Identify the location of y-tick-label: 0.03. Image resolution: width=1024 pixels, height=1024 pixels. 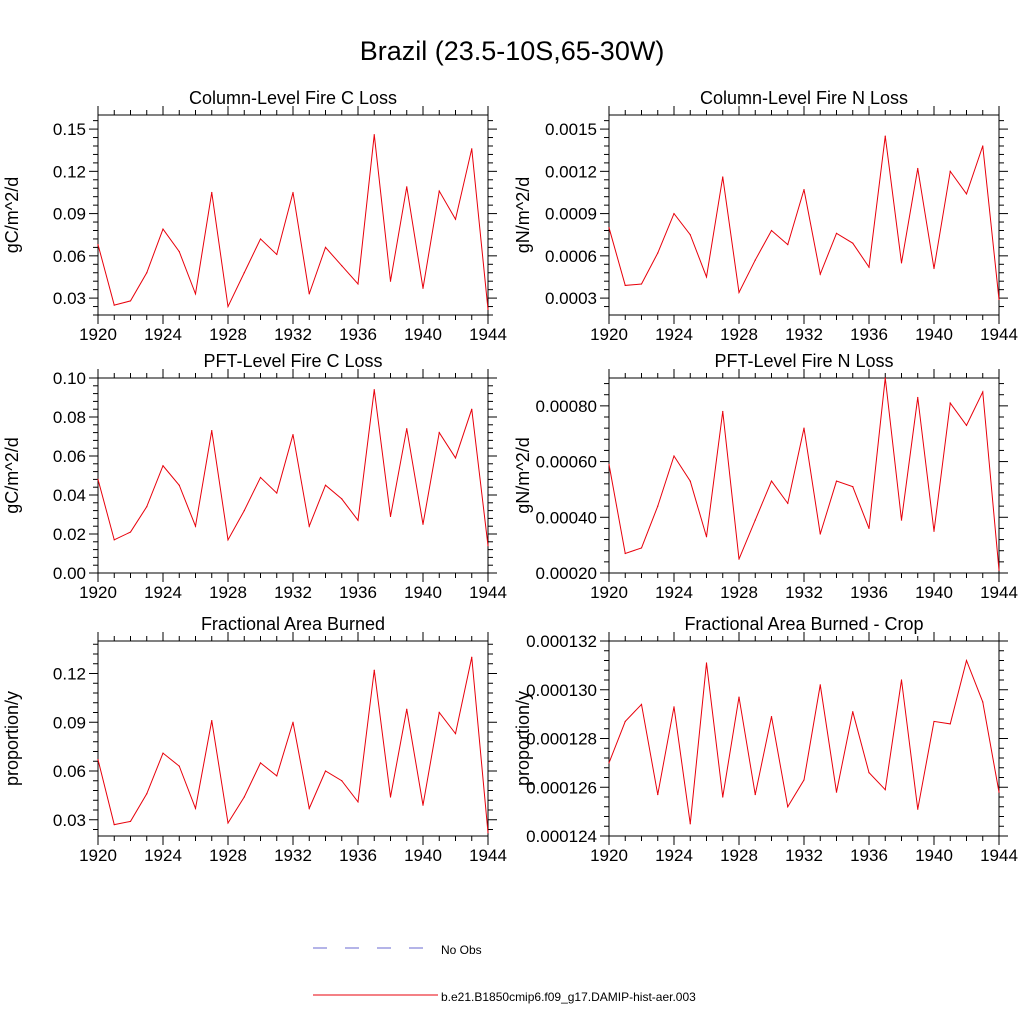
(69, 298).